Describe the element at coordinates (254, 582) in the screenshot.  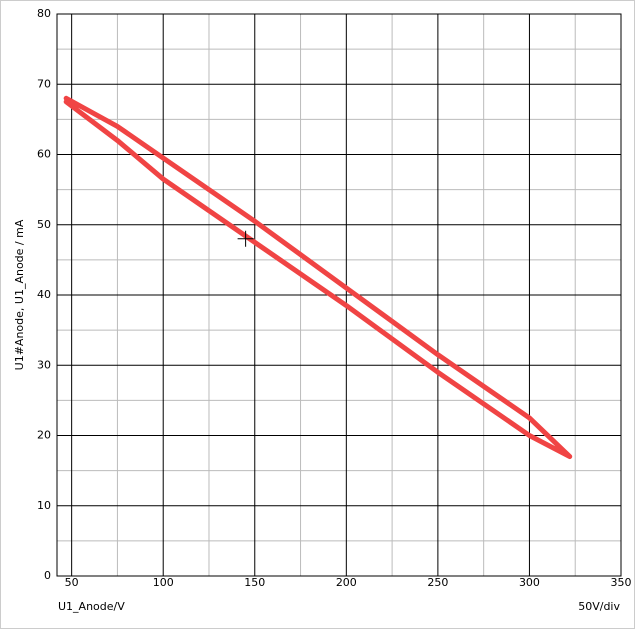
I see `x-tick-label: 150` at that location.